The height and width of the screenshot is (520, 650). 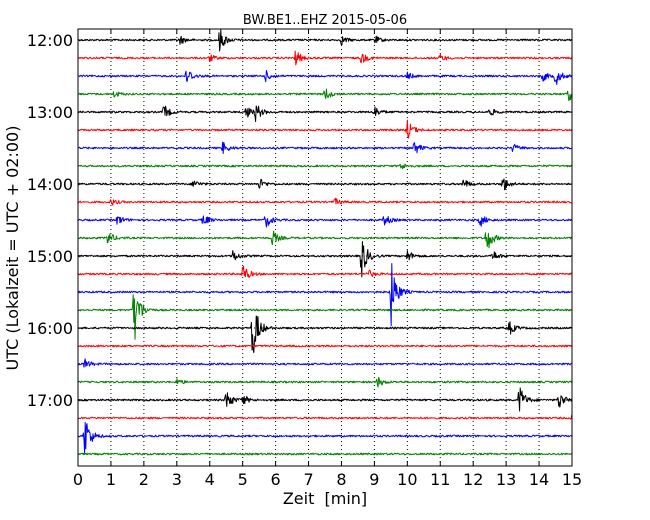 What do you see at coordinates (144, 479) in the screenshot?
I see `x-tick-label: 2` at bounding box center [144, 479].